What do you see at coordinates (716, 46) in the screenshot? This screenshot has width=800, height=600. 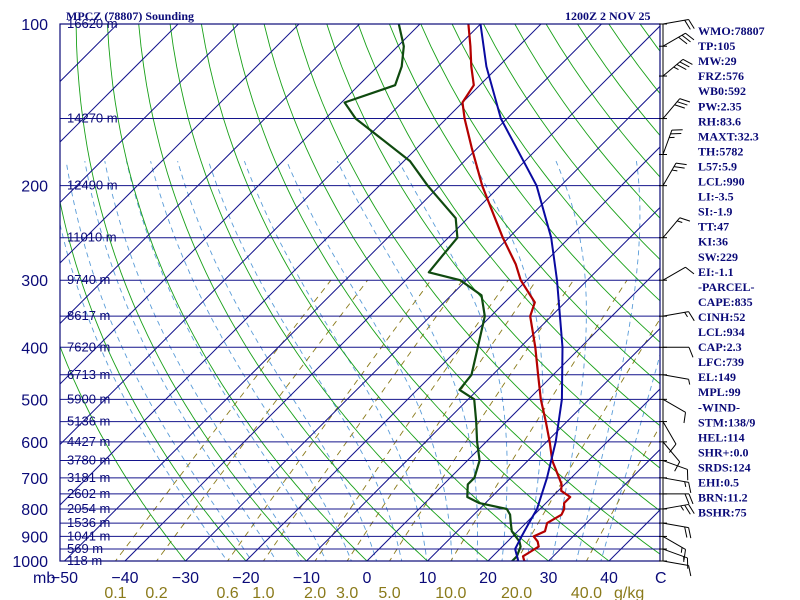 I see `index-value: TP:105` at bounding box center [716, 46].